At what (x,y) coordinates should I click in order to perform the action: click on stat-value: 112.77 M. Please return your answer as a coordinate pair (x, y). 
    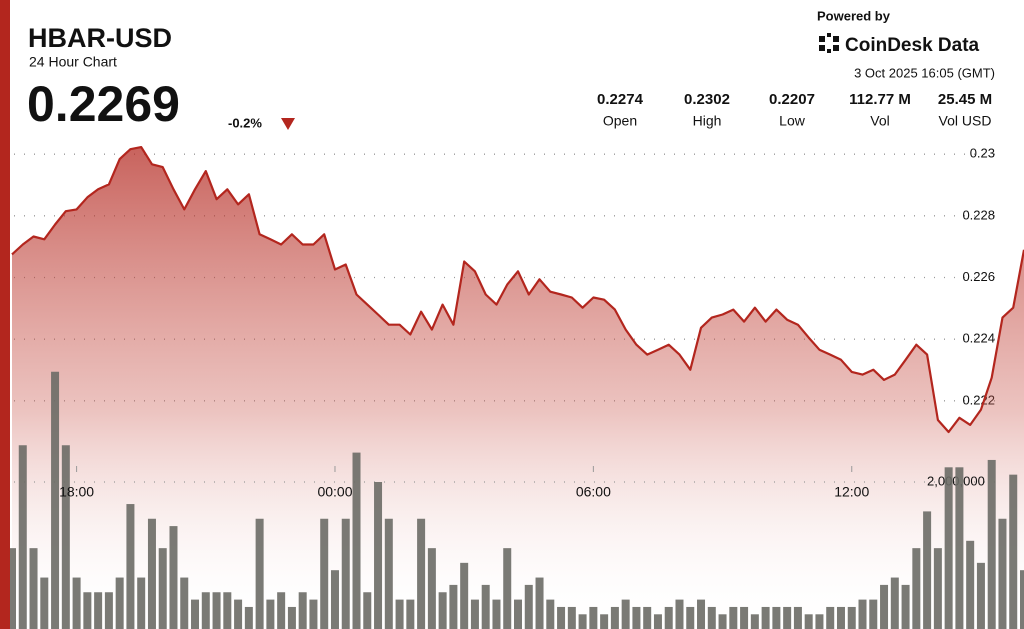
    Looking at the image, I should click on (880, 99).